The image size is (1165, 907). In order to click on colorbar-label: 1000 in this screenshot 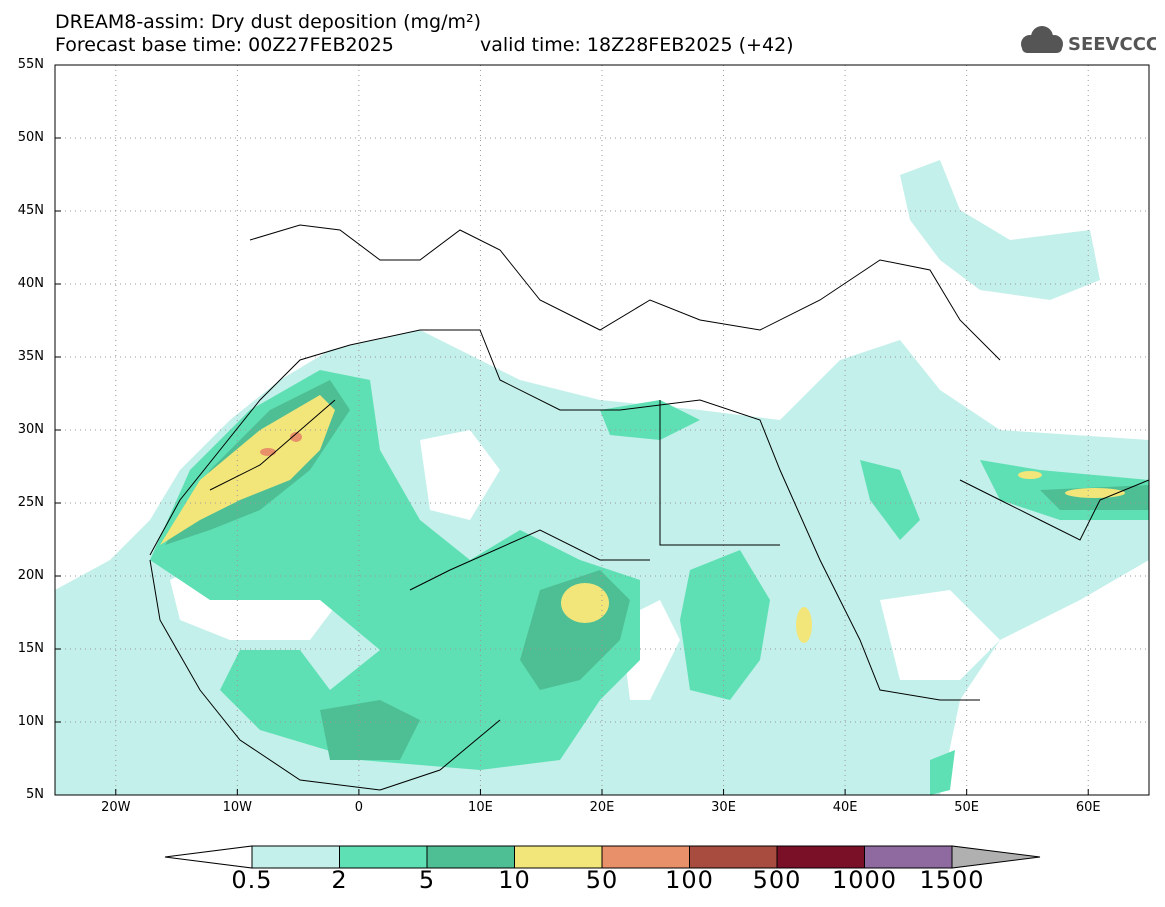, I will do `click(864, 880)`.